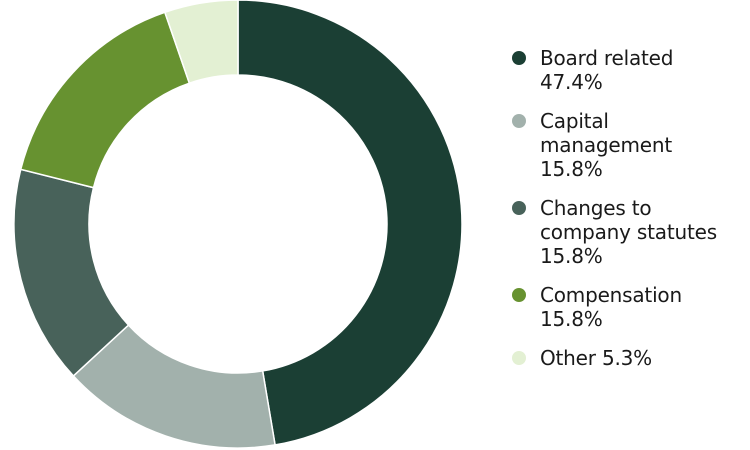  I want to click on legend-item-compensation: Compensation 15.8%, so click(627, 307).